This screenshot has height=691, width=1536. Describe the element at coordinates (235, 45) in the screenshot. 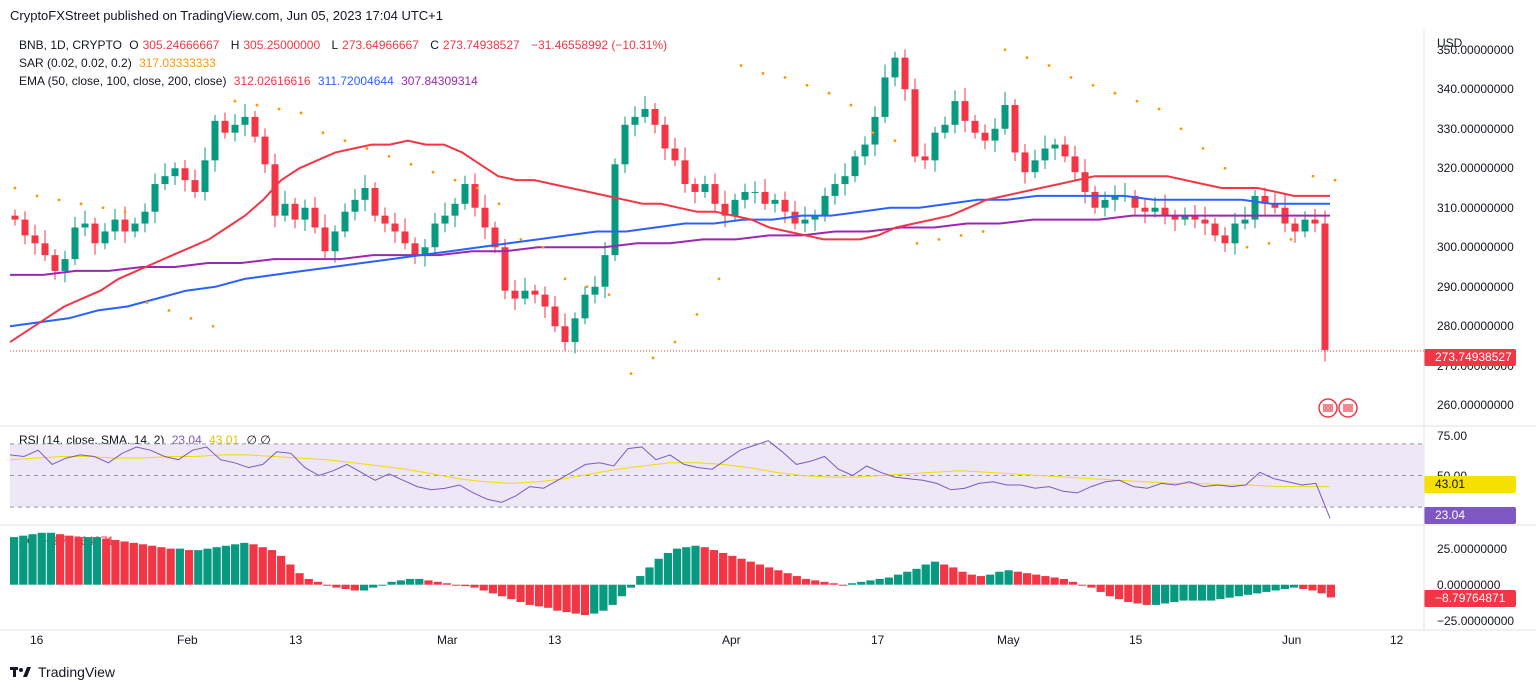

I see `high-label: H` at that location.